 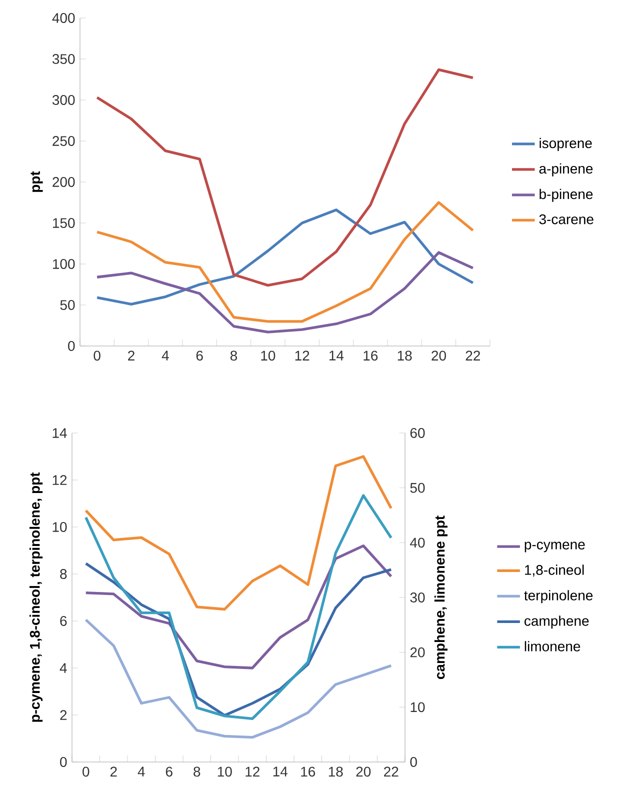 I want to click on y-tick-label: 150, so click(x=63, y=223).